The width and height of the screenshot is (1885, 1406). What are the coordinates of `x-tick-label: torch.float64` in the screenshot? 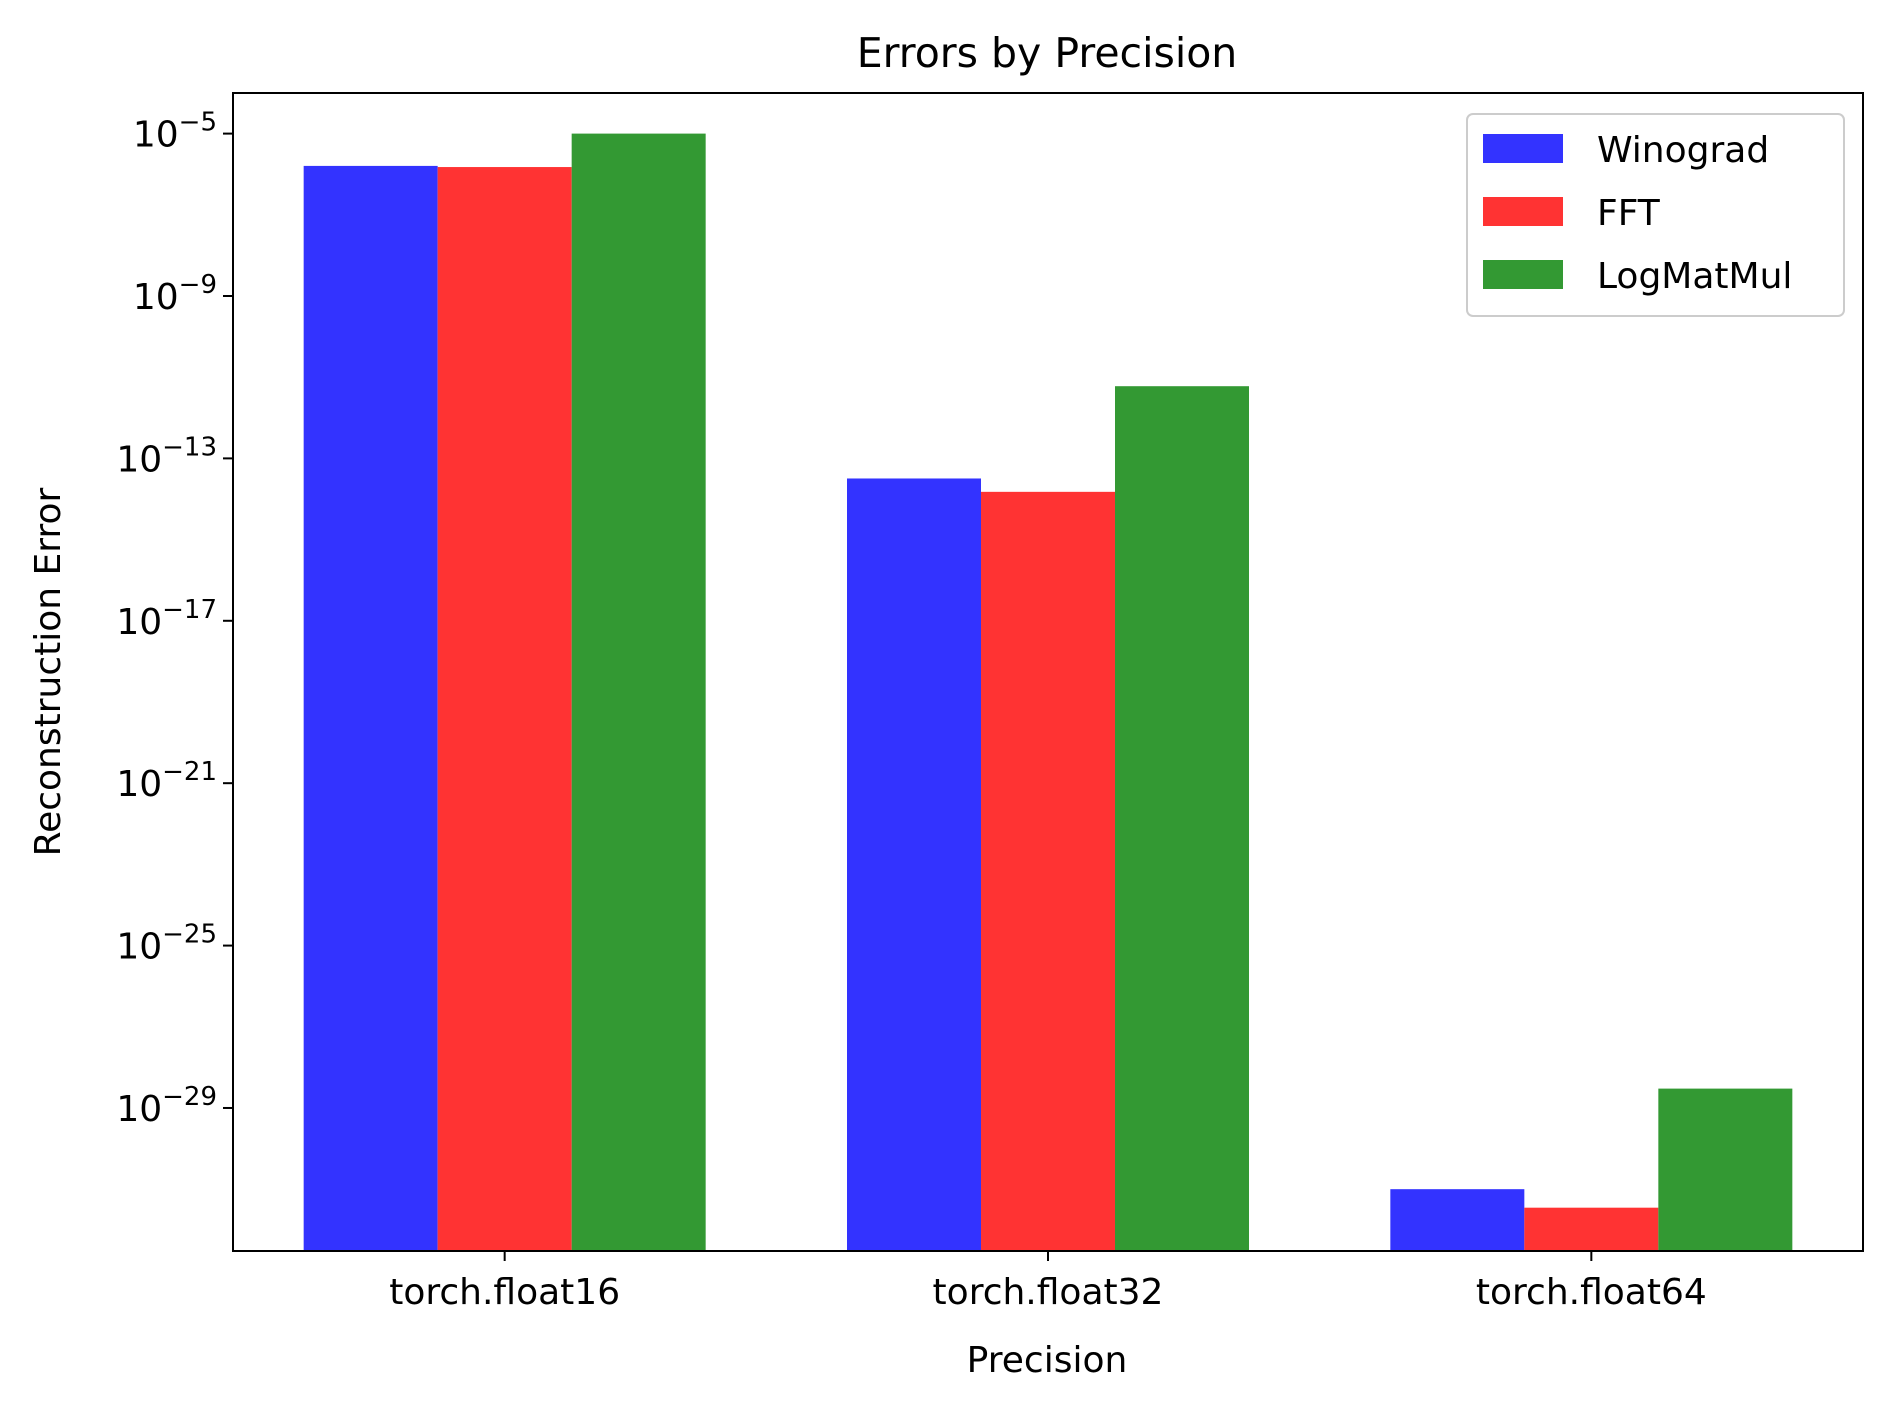 It's located at (1591, 1292).